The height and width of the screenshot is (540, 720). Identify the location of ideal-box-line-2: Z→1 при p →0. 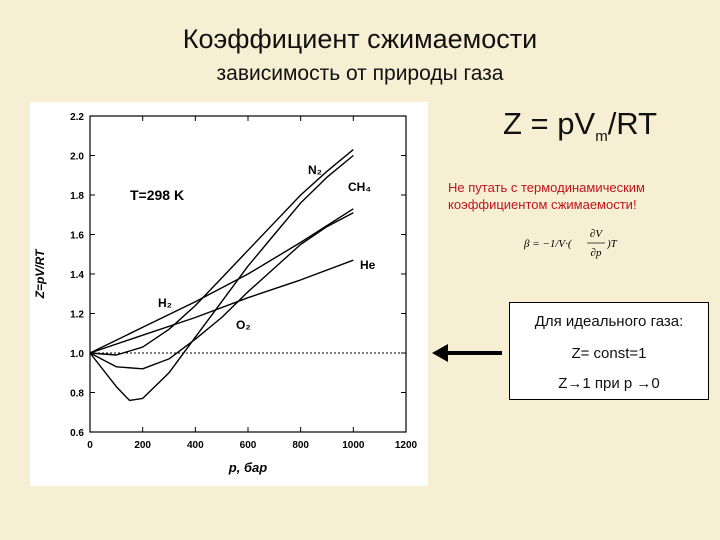
(609, 383).